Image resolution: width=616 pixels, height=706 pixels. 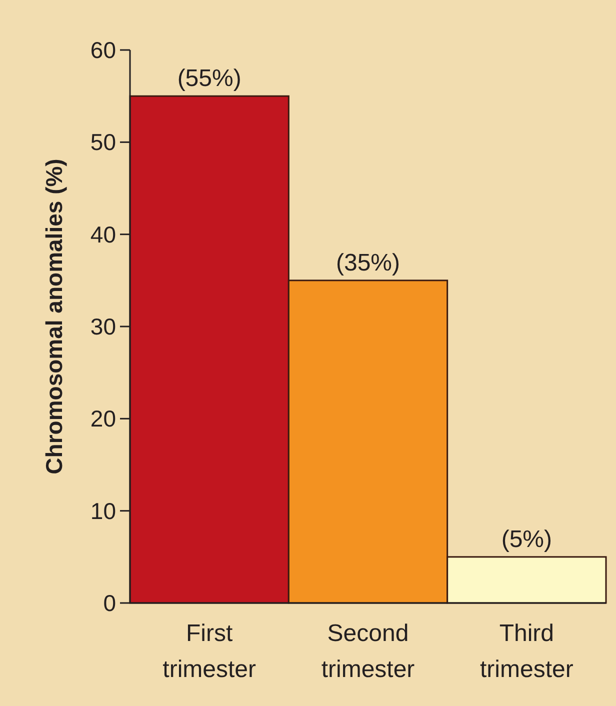 What do you see at coordinates (368, 651) in the screenshot?
I see `x-tick-label: Second trimester` at bounding box center [368, 651].